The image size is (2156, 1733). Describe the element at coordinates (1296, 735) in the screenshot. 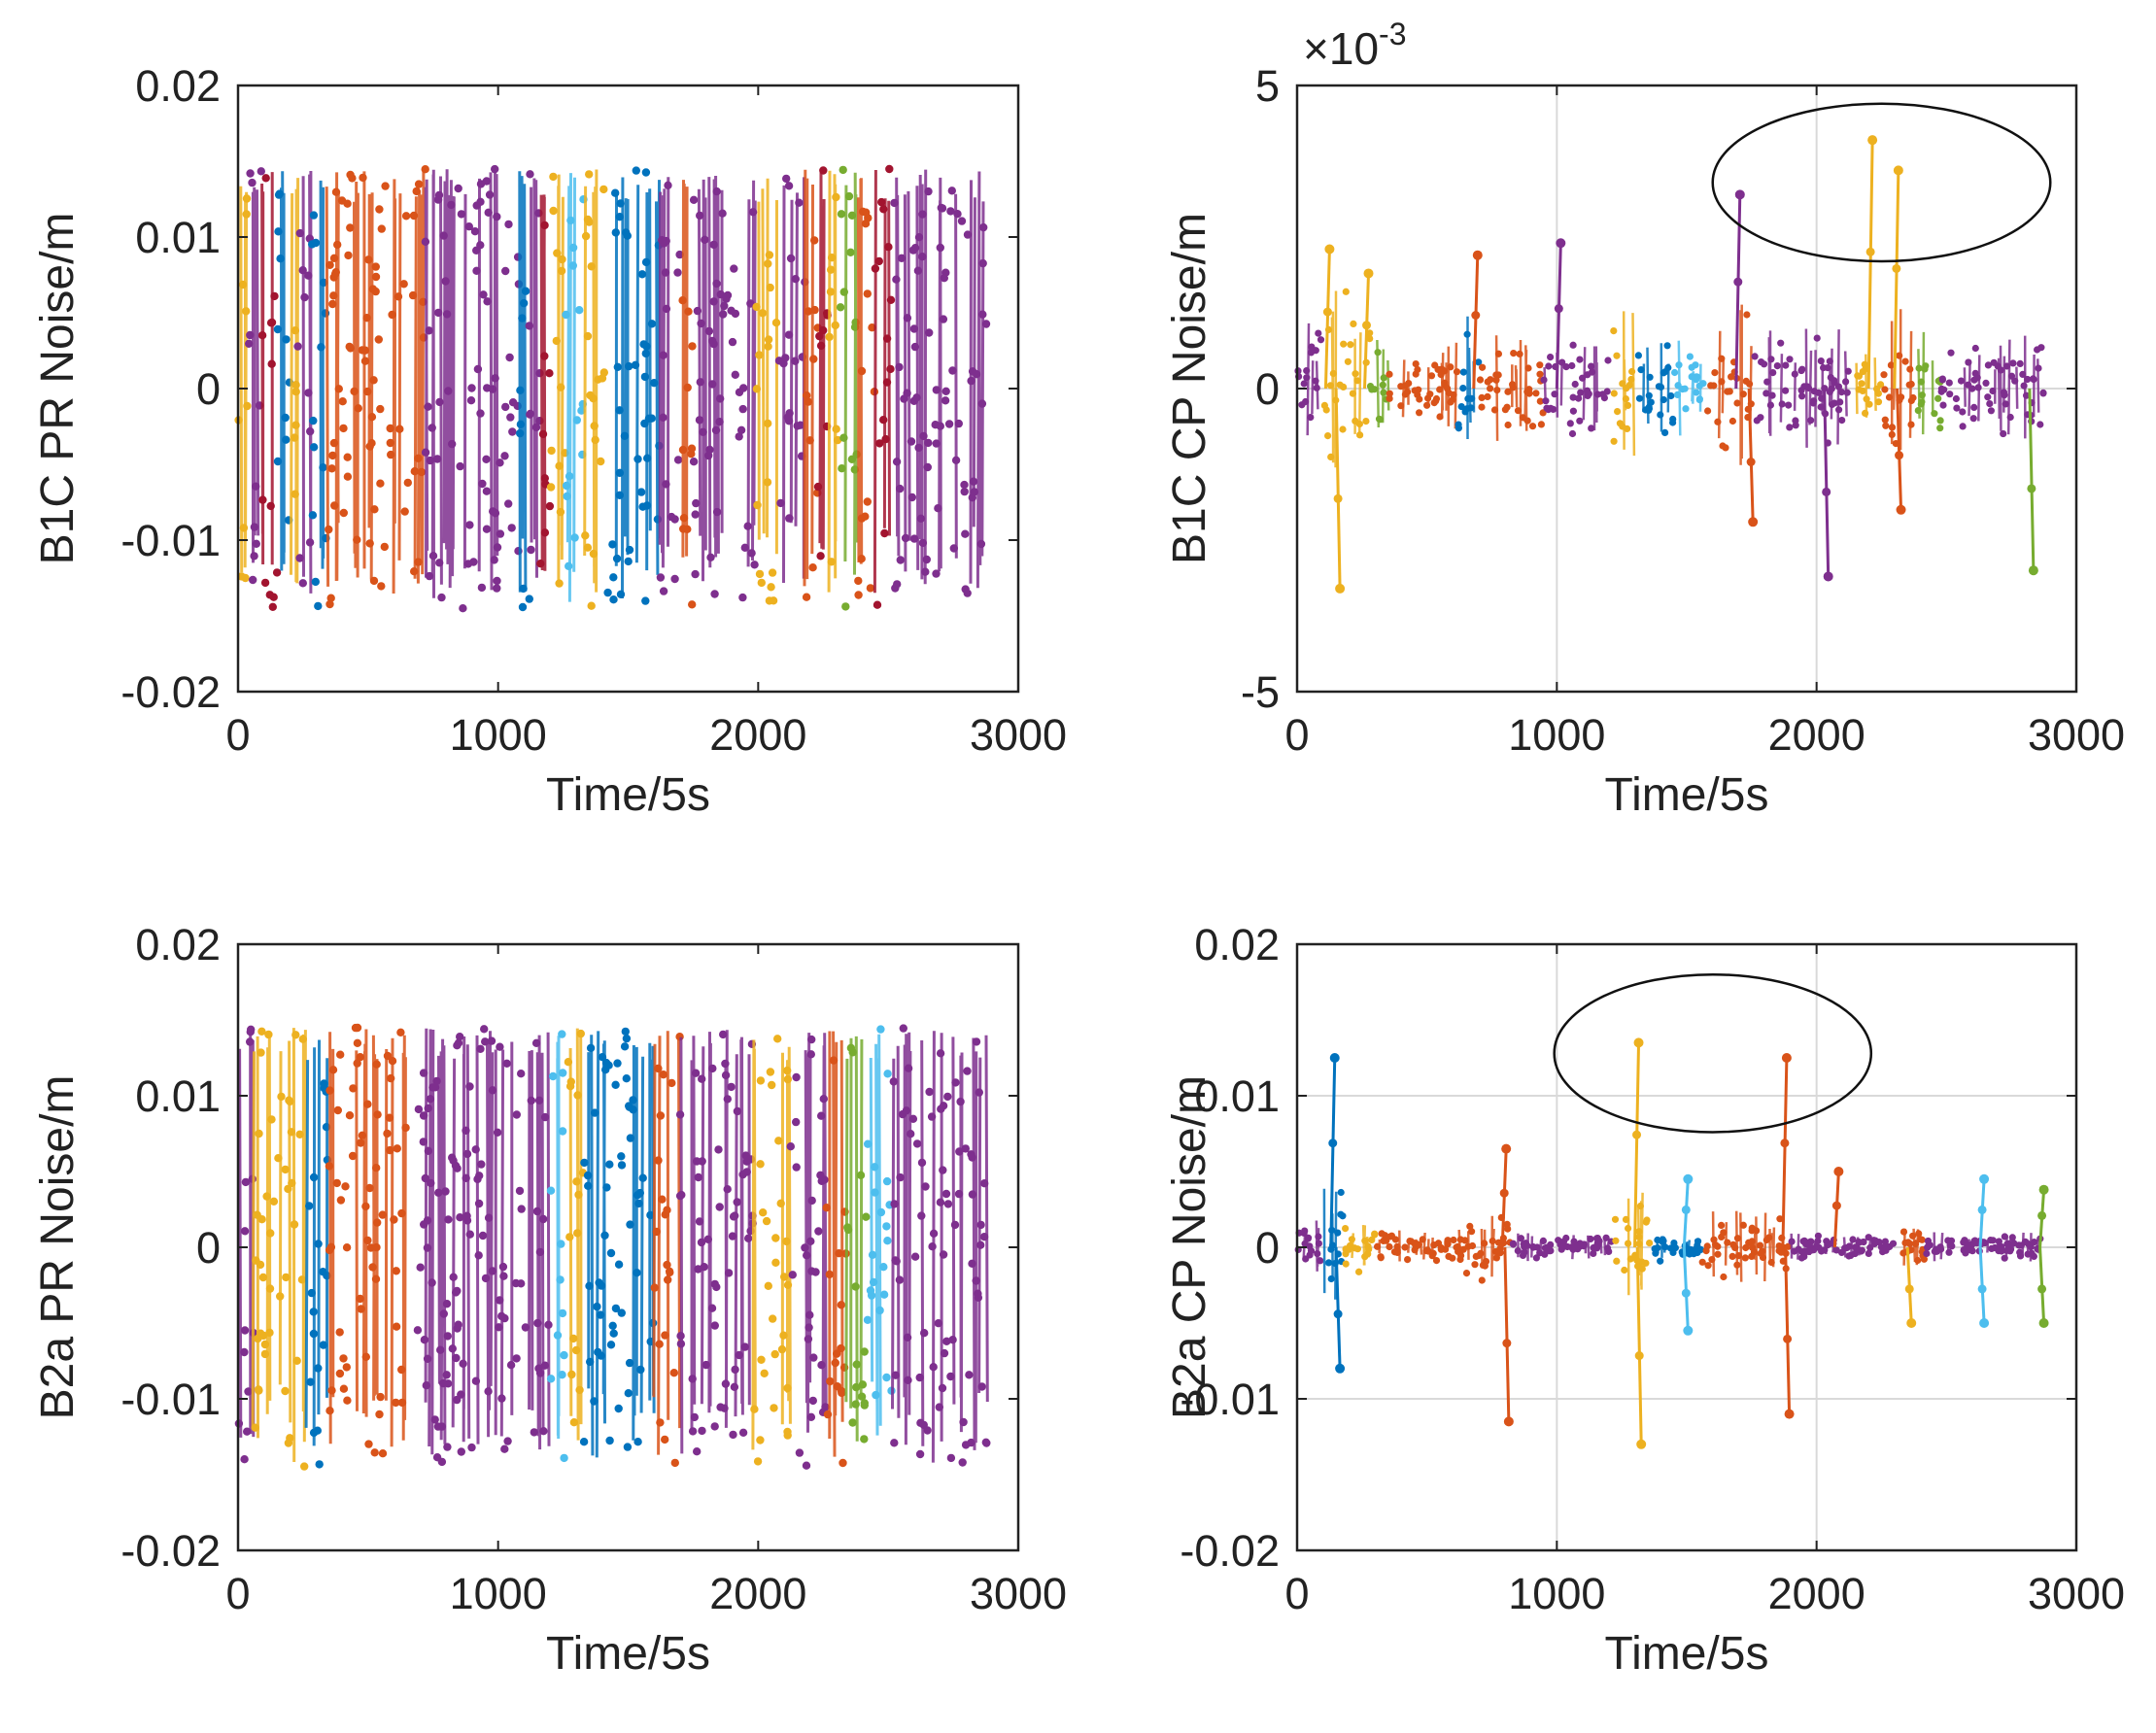

I see `x-tick-label: 0` at that location.